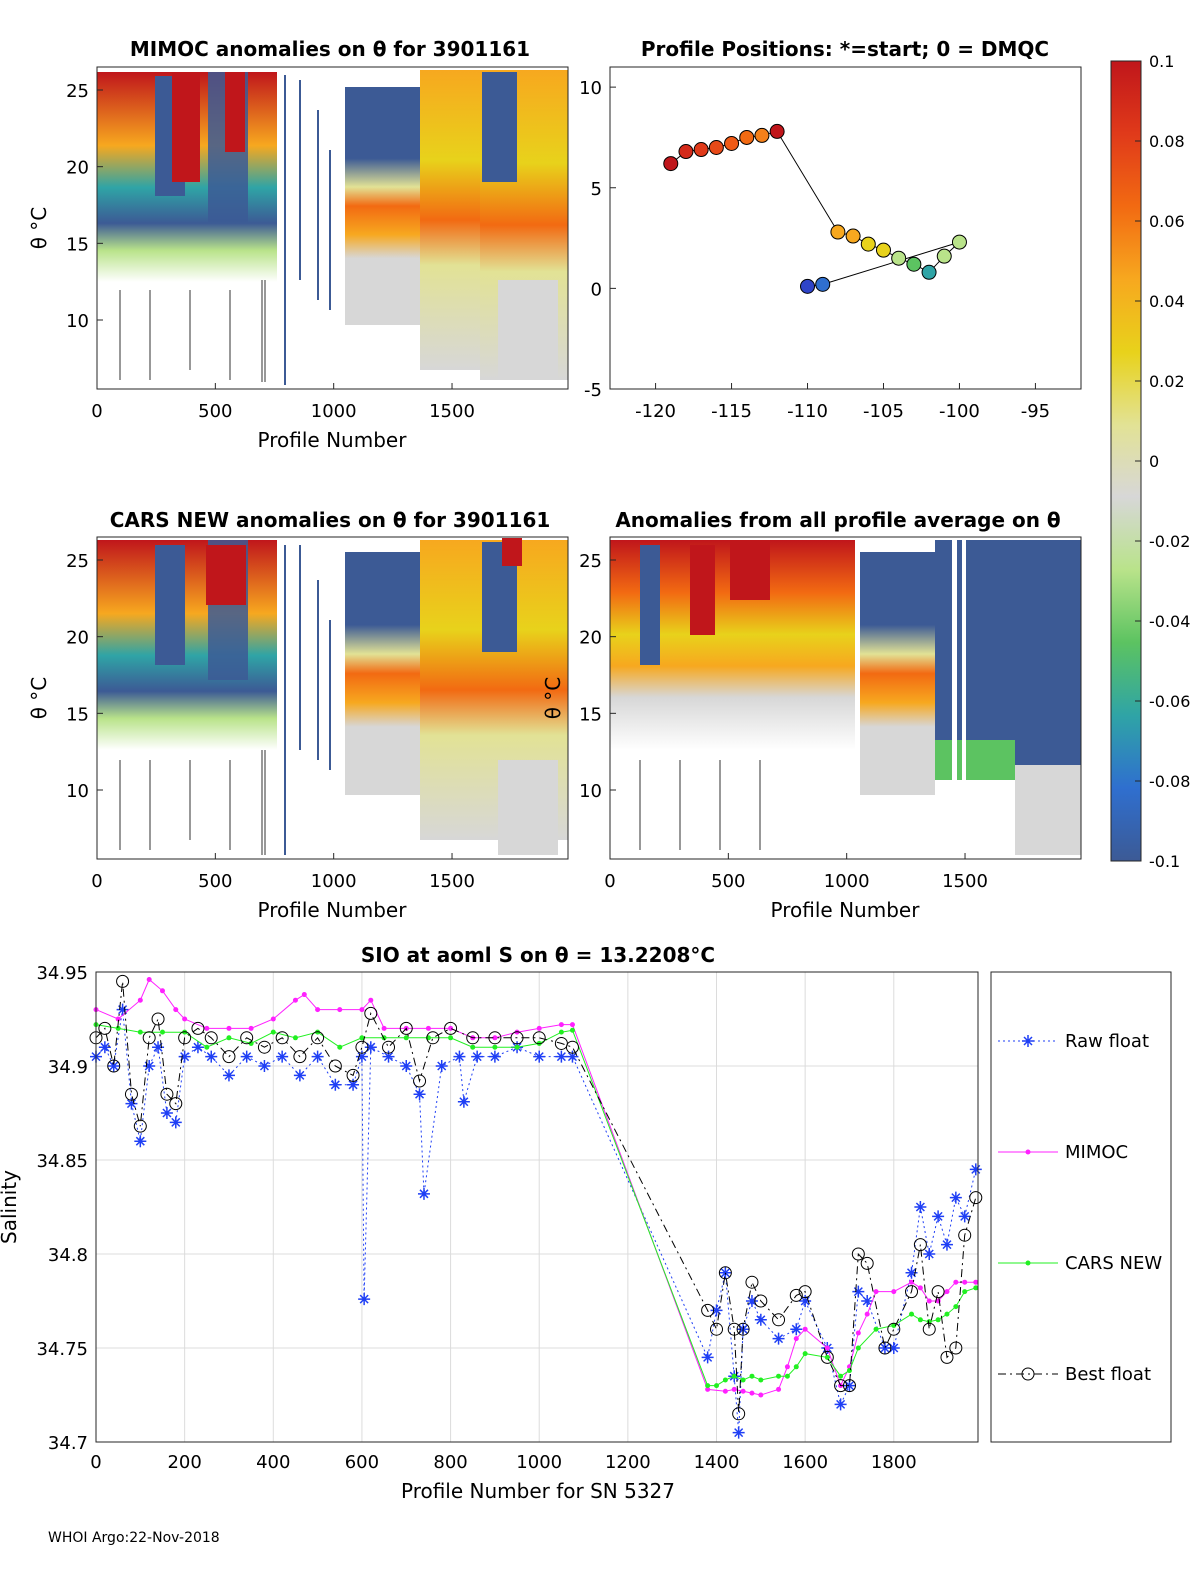 The height and width of the screenshot is (1575, 1200). Describe the element at coordinates (330, 49) in the screenshot. I see `mimoc-title: MIMOC anomalies on θ for 3901161` at that location.